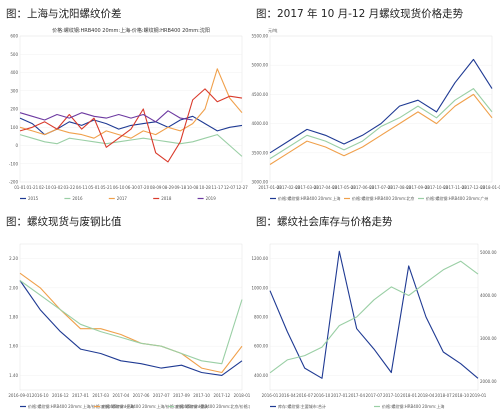 This screenshot has height=415, width=500. What do you see at coordinates (455, 187) in the screenshot?
I see `x-tick-label: 2017-11-03` at bounding box center [455, 187].